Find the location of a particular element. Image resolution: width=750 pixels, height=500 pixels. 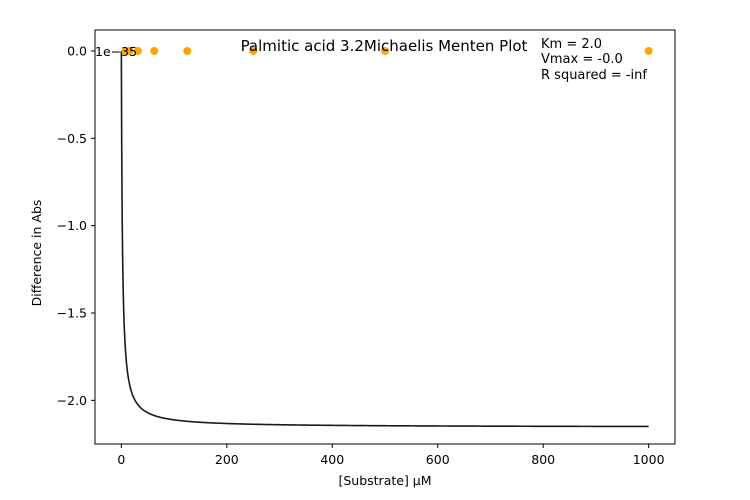

chart-title: Palmitic acid 3.2Michaelis Menten Plot is located at coordinates (384, 46).